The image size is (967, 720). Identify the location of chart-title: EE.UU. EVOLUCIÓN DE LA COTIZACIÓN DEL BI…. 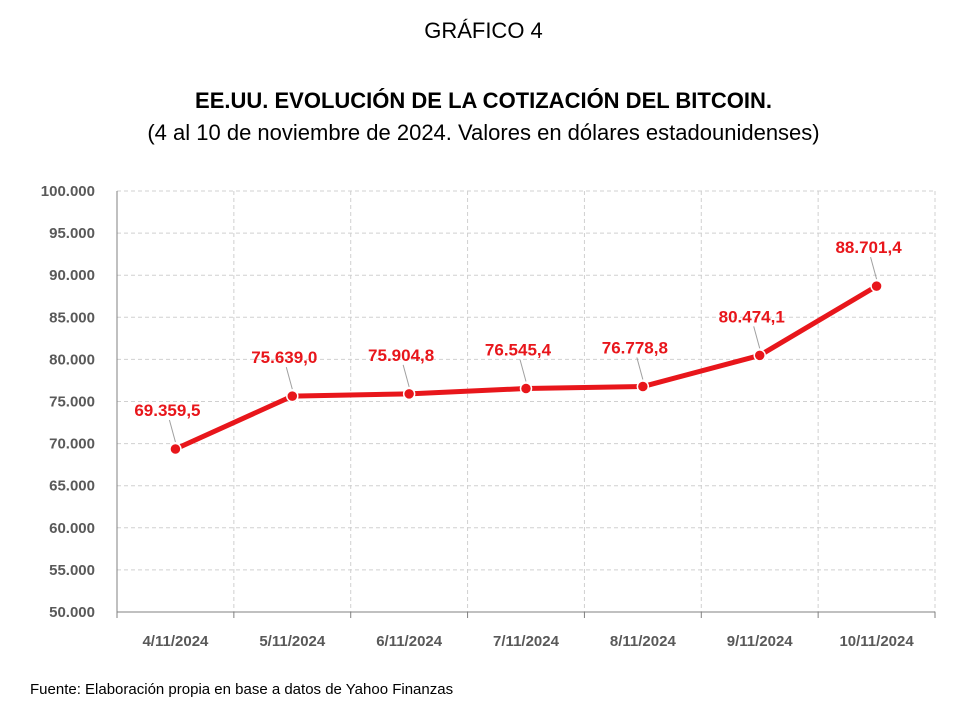
(483, 100).